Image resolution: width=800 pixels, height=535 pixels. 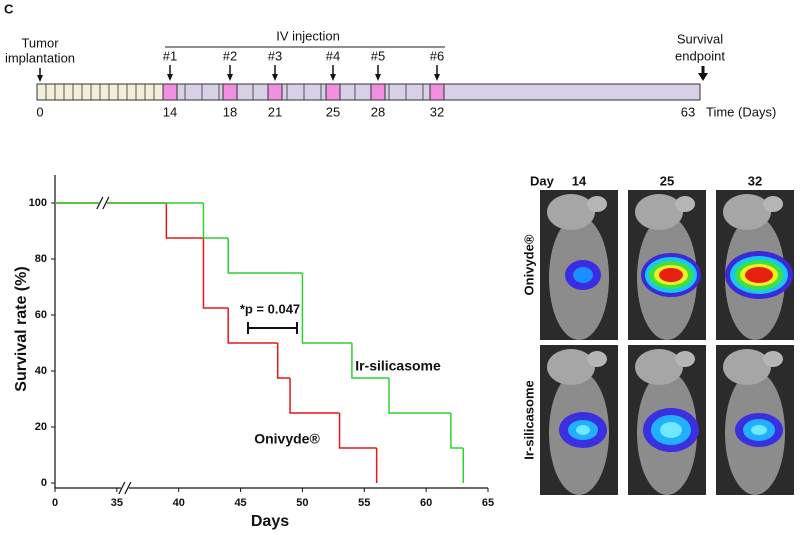 I want to click on injection-label: IV injection, so click(x=308, y=35).